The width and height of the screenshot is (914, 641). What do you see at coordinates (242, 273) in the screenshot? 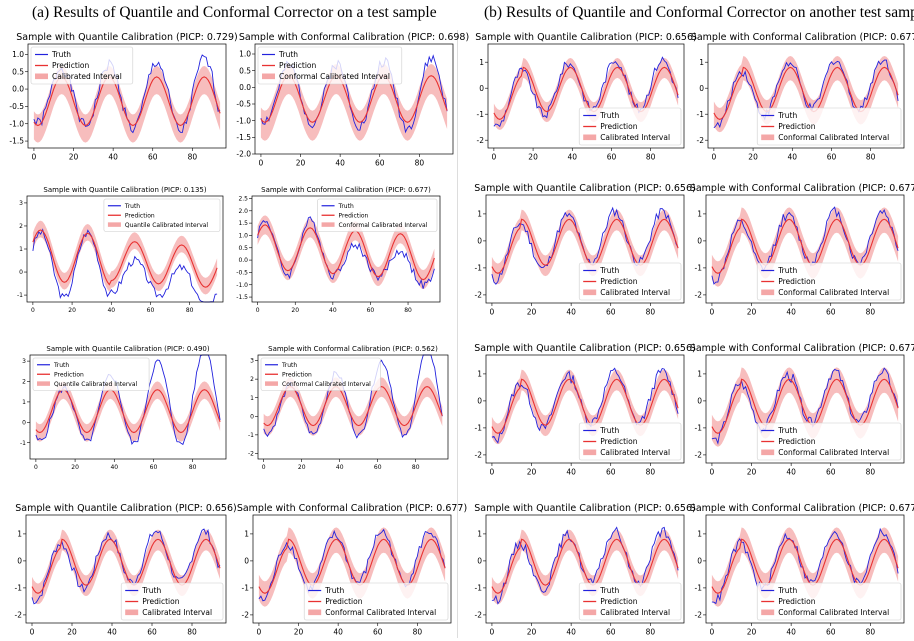
I see `y-tick-label: -0.5` at bounding box center [242, 273].